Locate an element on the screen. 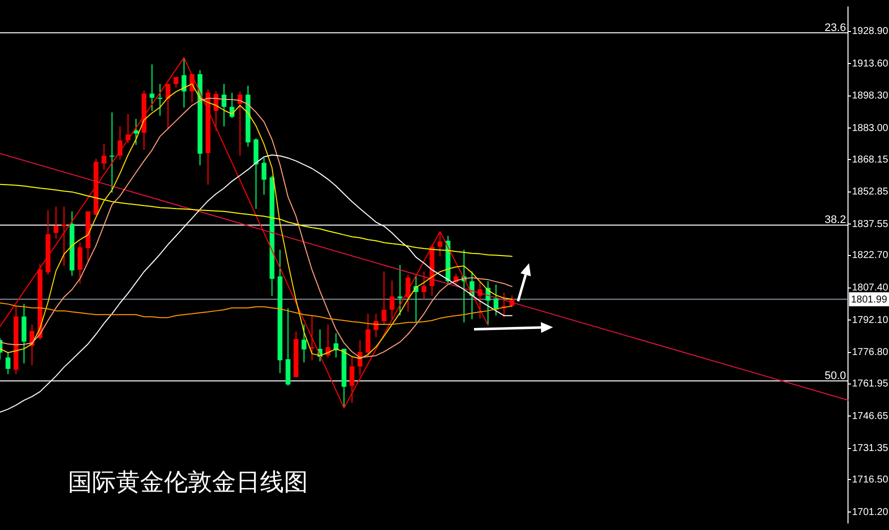 This screenshot has width=889, height=530. y-tick-label: 1731.35 is located at coordinates (870, 448).